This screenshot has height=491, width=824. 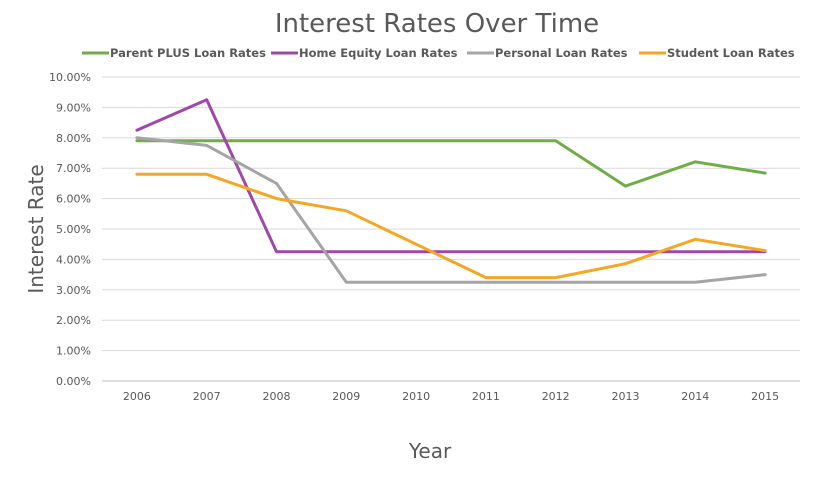 I want to click on x-tick-label: 2015, so click(x=765, y=396).